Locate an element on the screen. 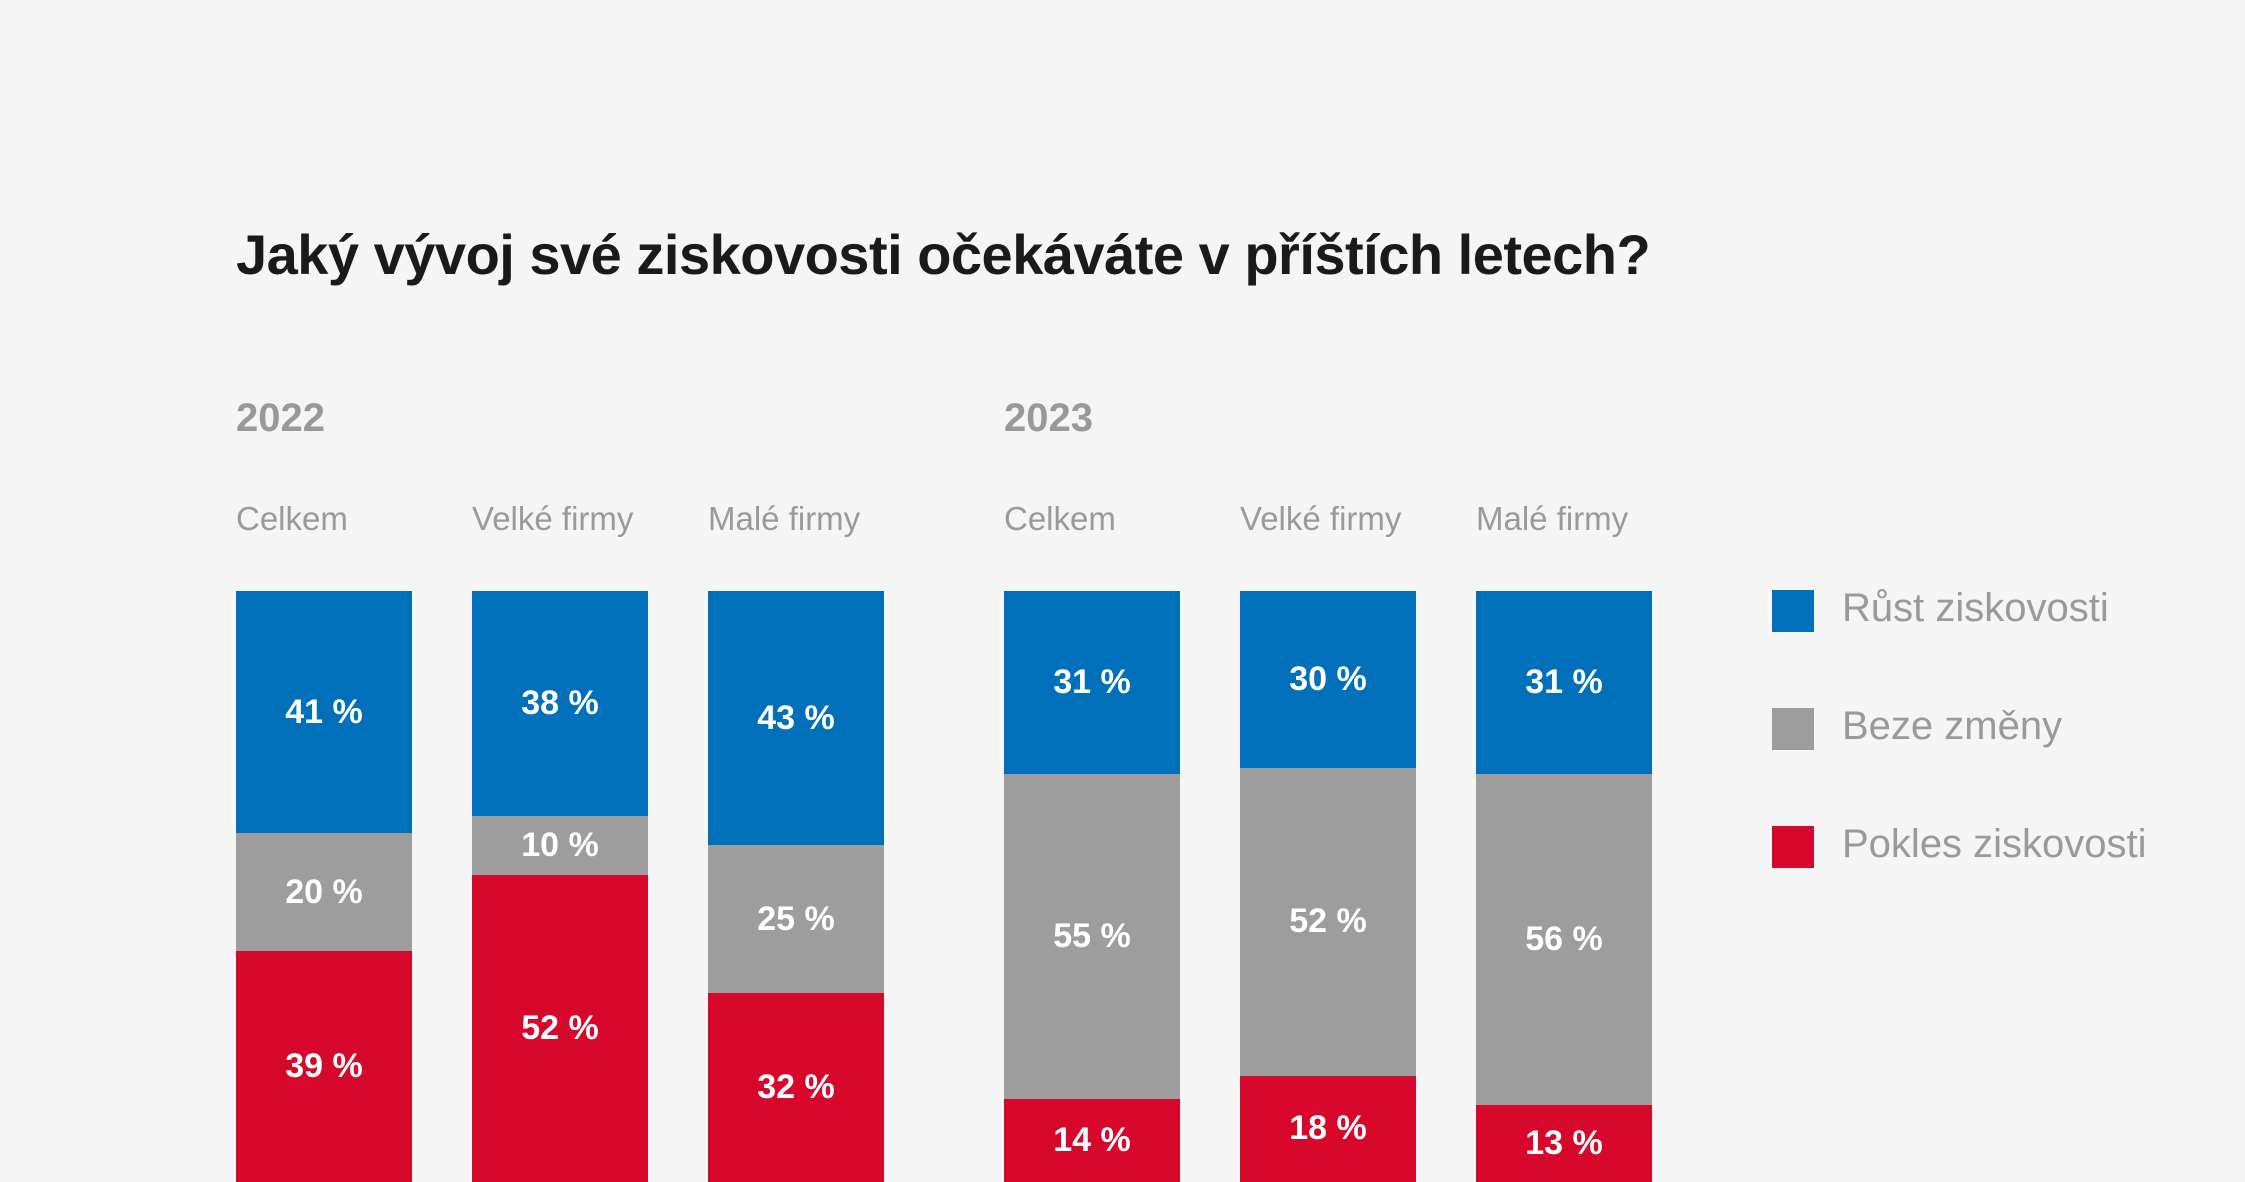  bar-segment-nochange: 25 % is located at coordinates (796, 919).